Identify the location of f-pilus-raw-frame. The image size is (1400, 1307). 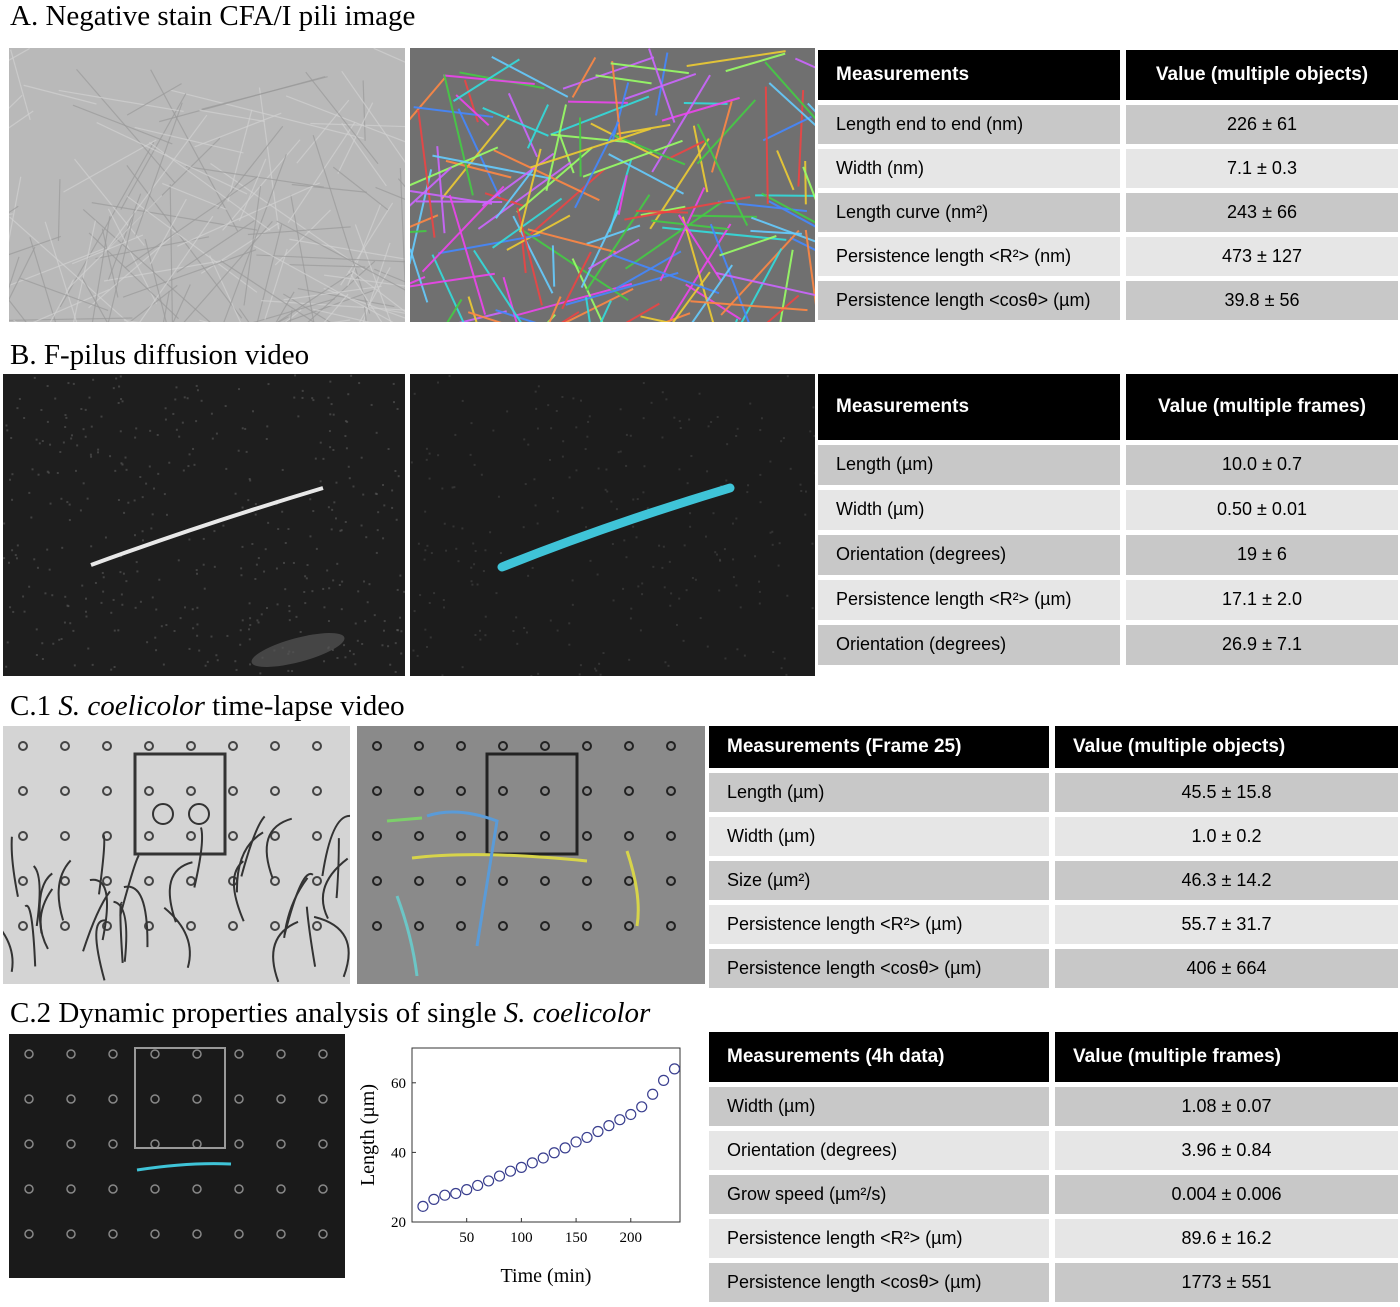
(204, 525).